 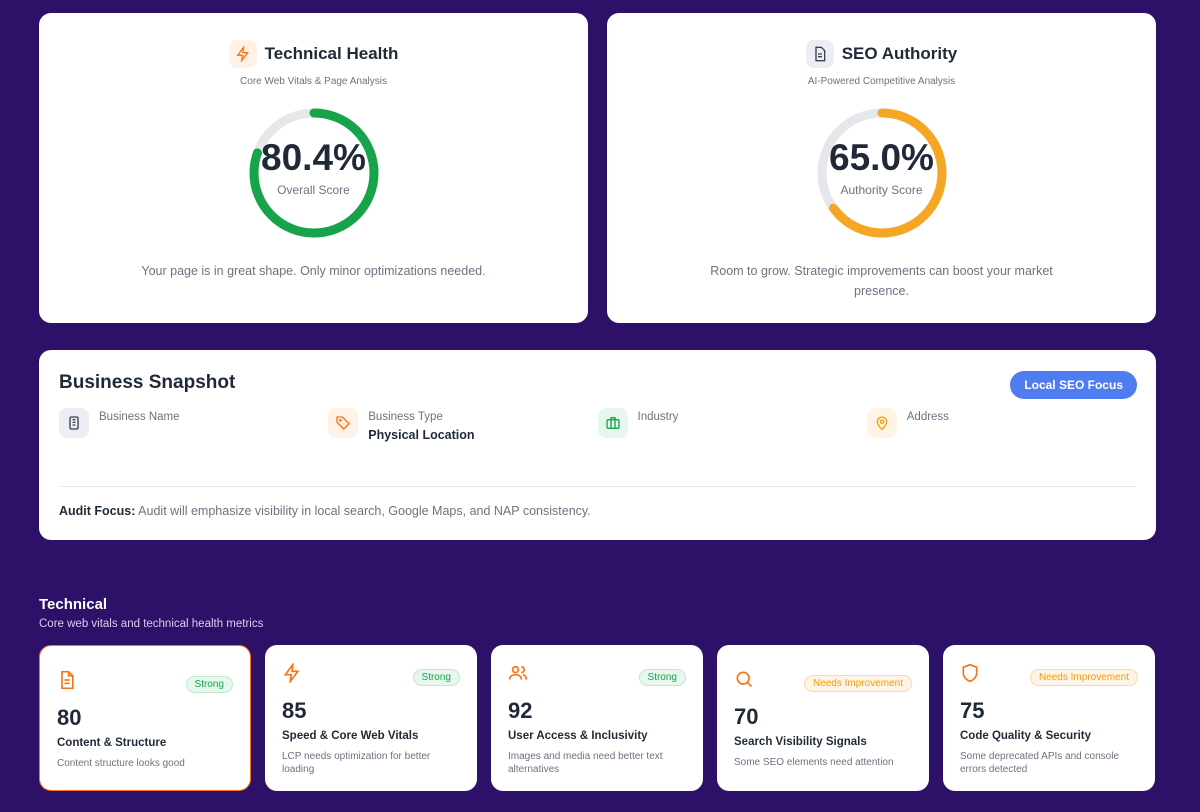 I want to click on tag-icon, so click(x=343, y=423).